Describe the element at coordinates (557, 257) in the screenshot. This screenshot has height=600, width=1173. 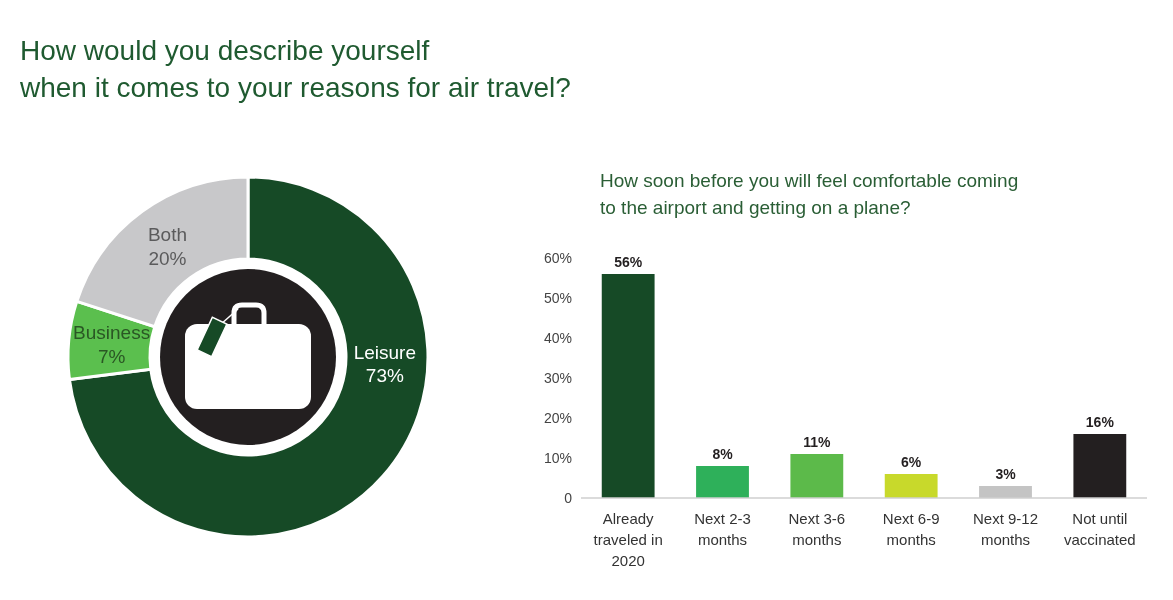
I see `y-tick-label: 60%` at that location.